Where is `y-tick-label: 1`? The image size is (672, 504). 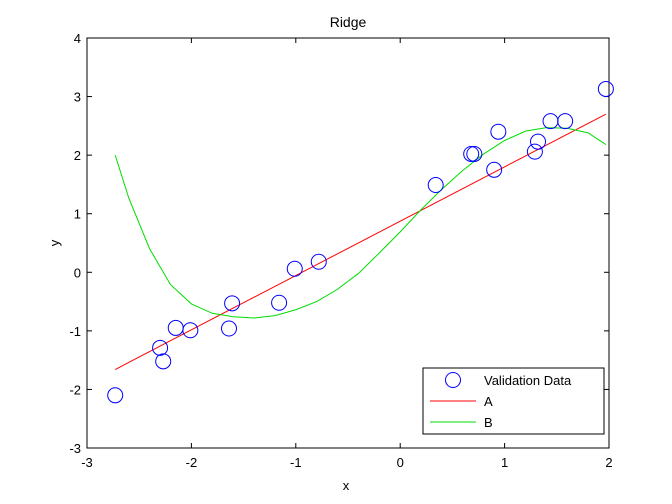 y-tick-label: 1 is located at coordinates (77, 214).